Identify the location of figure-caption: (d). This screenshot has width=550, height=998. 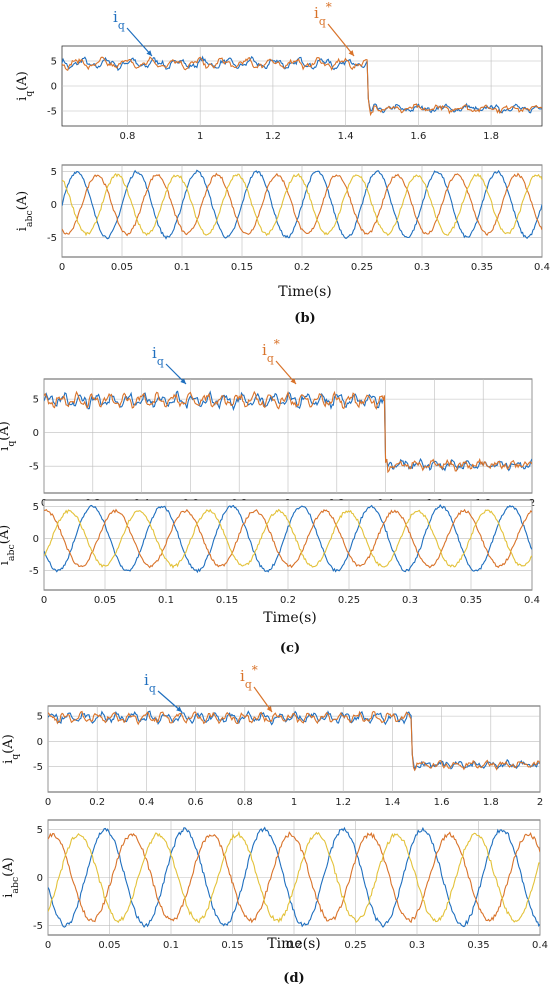
(293, 978).